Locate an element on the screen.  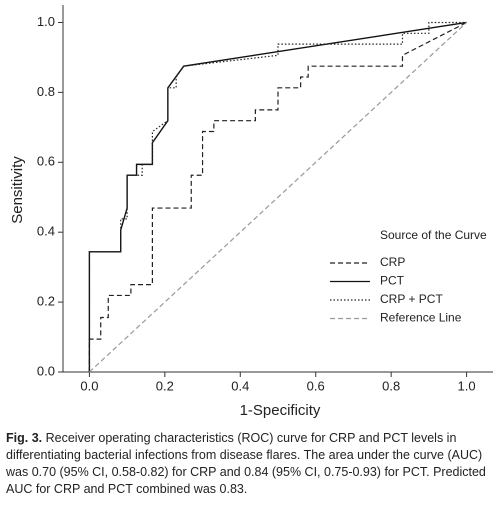
legend-label: CRP is located at coordinates (392, 262).